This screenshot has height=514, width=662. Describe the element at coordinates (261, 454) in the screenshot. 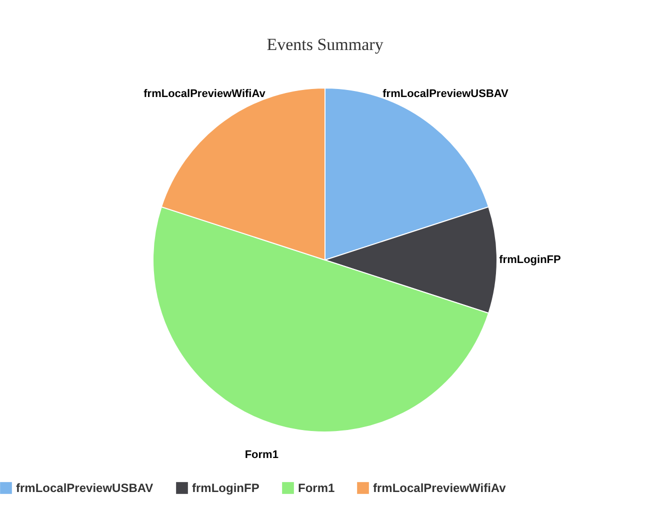

I see `slice-label: Form1` at that location.